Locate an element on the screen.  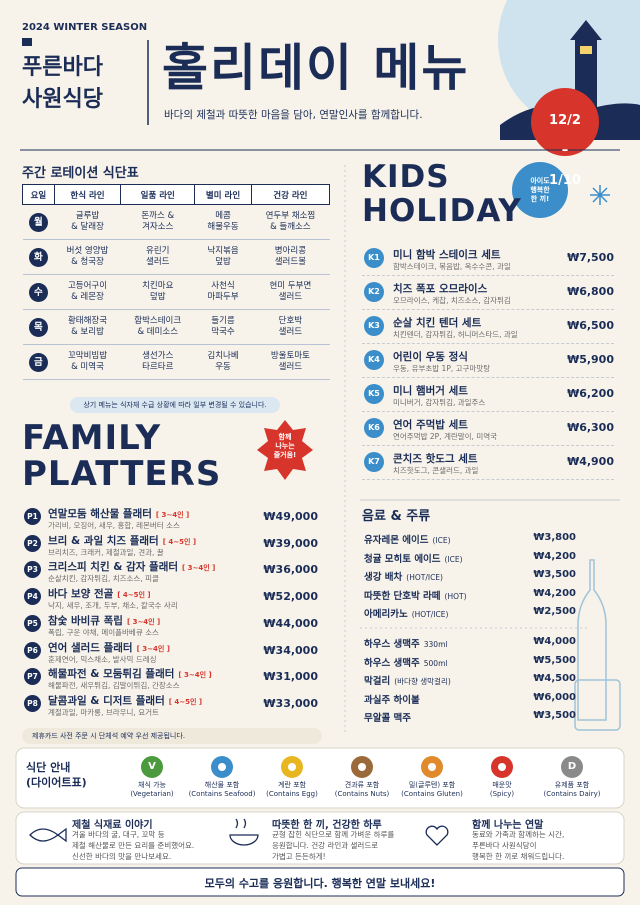
menu-cell: 메콤 해물우동 is located at coordinates (223, 222).